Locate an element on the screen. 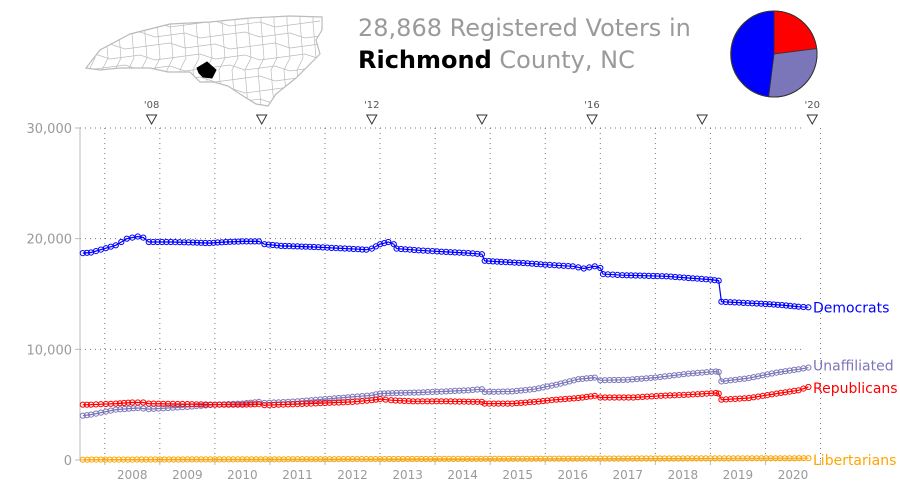  x-tick-label-3: 2011 is located at coordinates (297, 475).